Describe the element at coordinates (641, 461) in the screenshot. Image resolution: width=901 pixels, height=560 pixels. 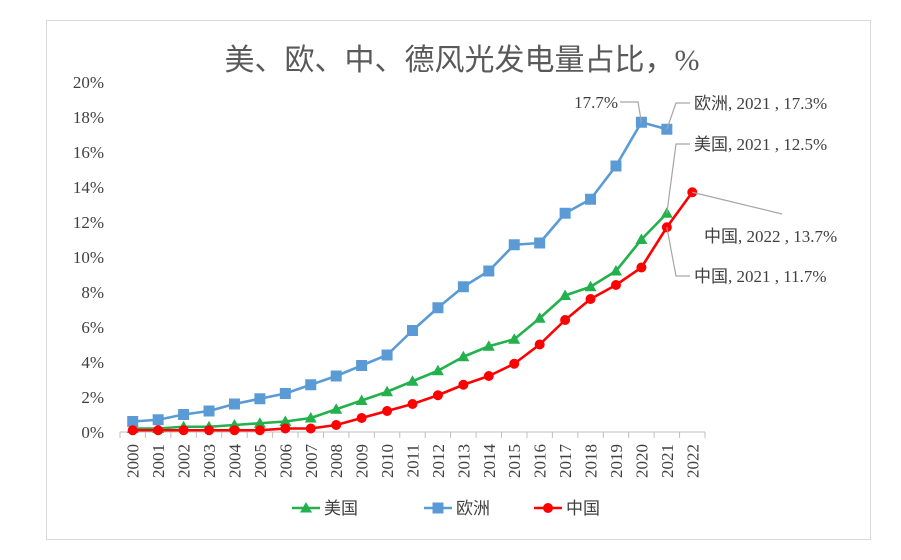
I see `x-tick-label: 2020` at that location.